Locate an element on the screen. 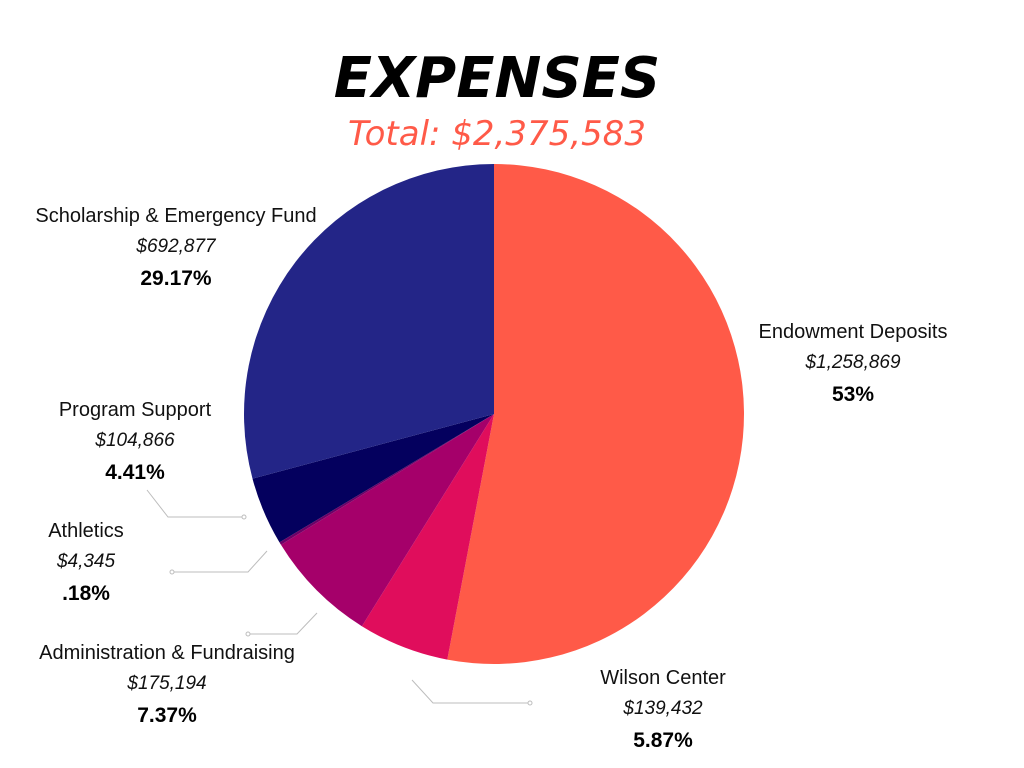 This screenshot has height=768, width=1024. leader-athletics is located at coordinates (220, 561).